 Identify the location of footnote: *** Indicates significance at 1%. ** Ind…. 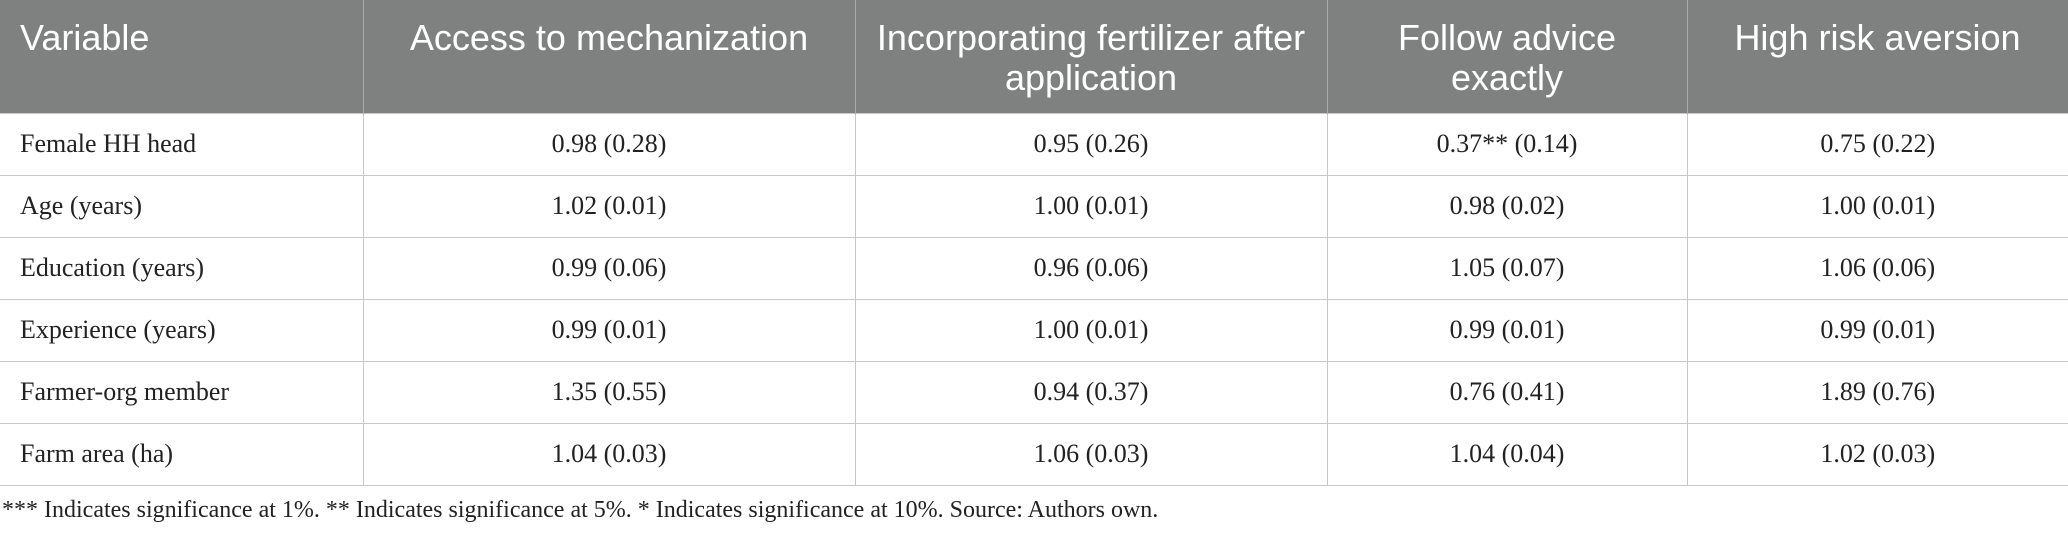
(580, 510).